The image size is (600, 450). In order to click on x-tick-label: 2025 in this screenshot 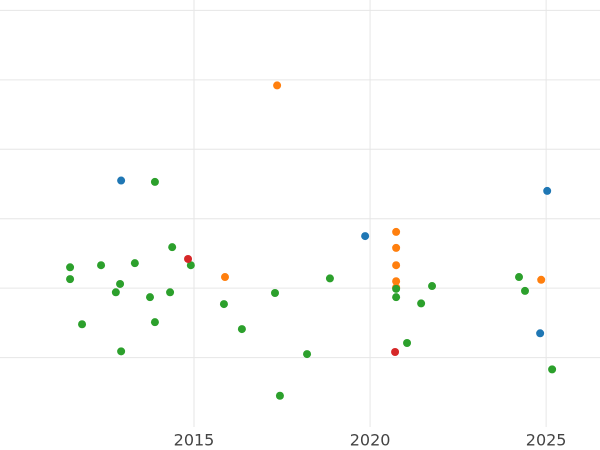, I will do `click(546, 440)`.